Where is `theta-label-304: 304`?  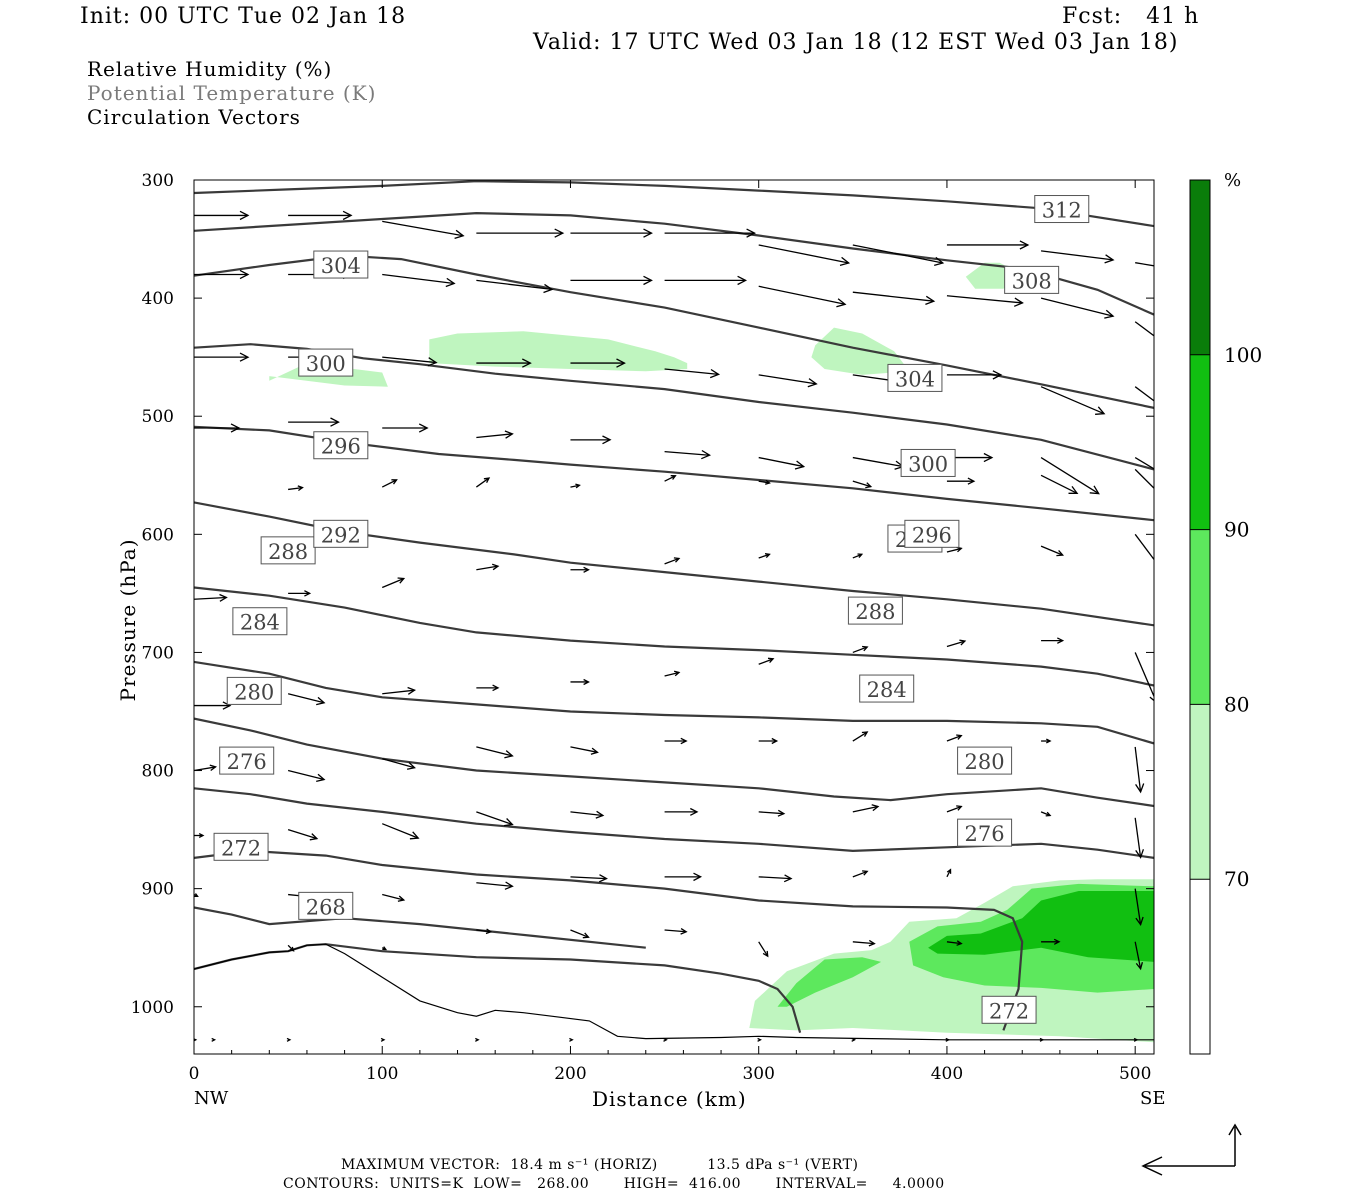 theta-label-304: 304 is located at coordinates (341, 264).